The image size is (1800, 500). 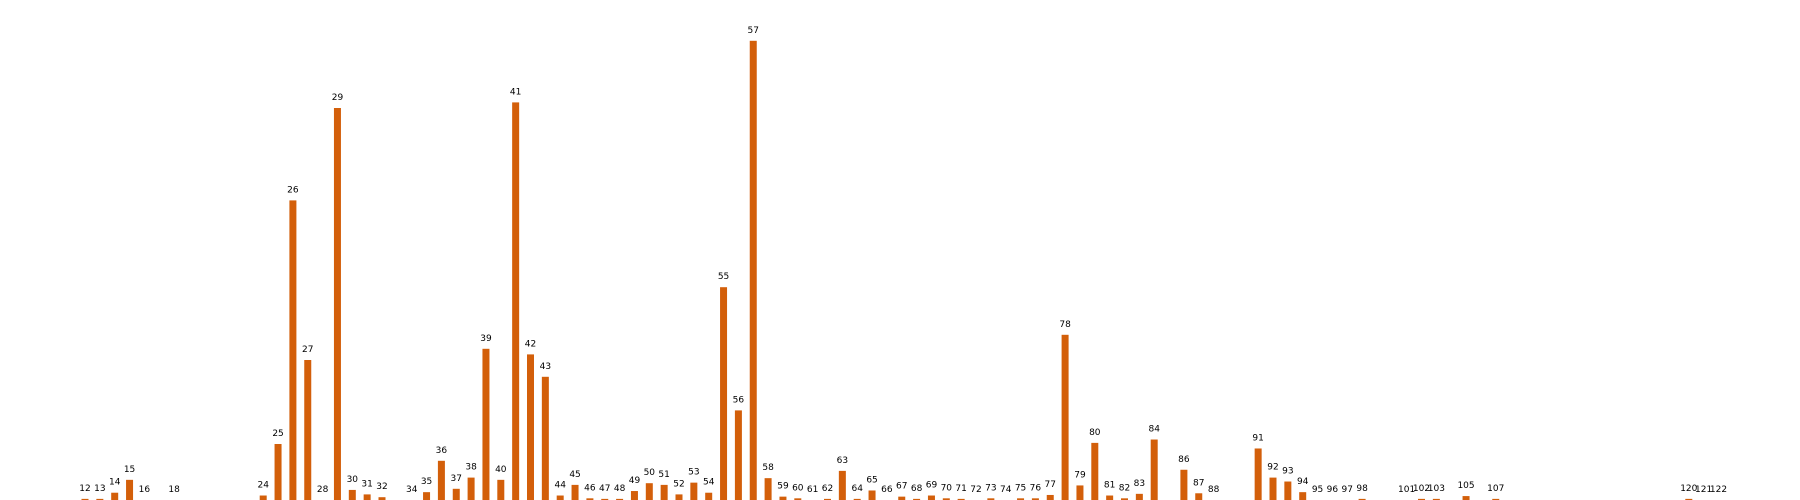 I want to click on bar-label-43: 43, so click(x=545, y=367).